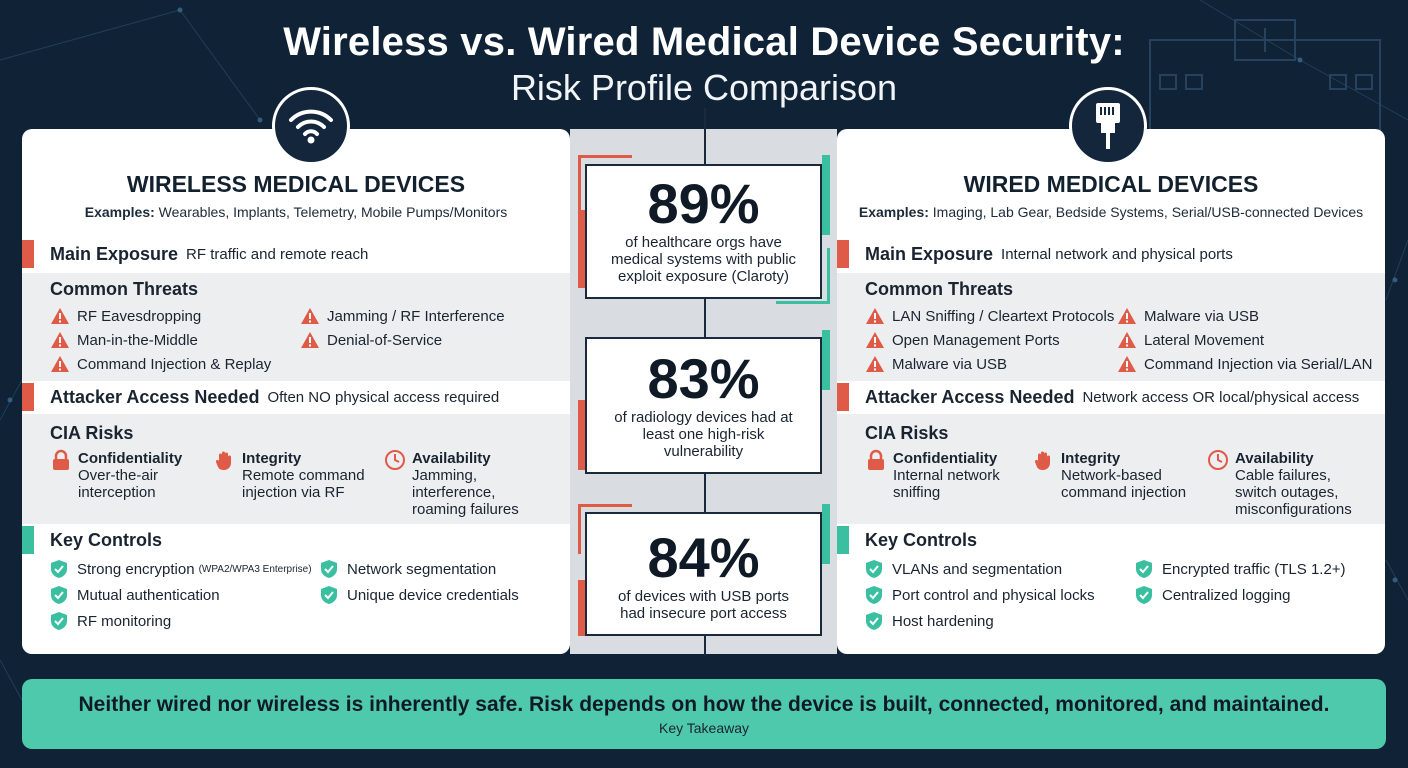  What do you see at coordinates (1240, 569) in the screenshot?
I see `control-item: Encrypted traffic (TLS 1.2+)` at bounding box center [1240, 569].